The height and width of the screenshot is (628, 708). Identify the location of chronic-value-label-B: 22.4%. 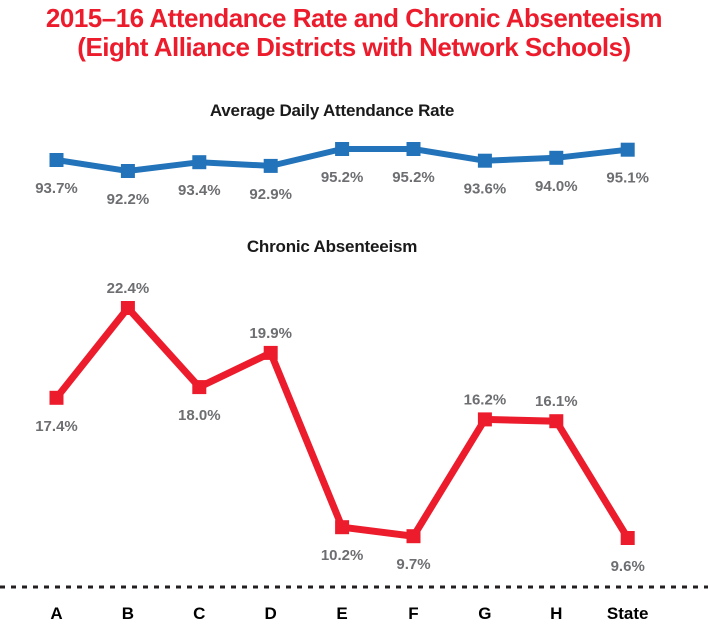
(128, 288).